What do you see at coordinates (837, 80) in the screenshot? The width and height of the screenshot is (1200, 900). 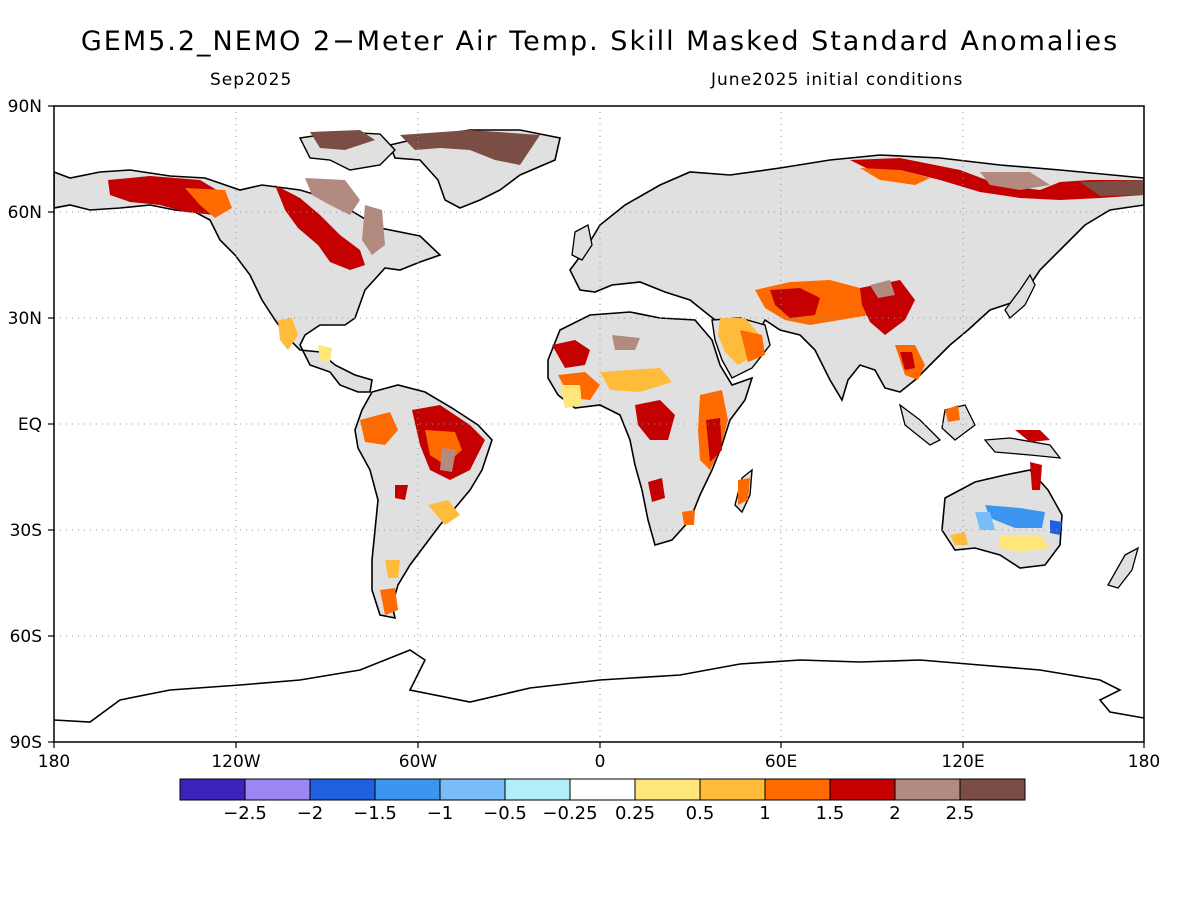 I see `initial-conditions-label: June2025 initial conditions` at bounding box center [837, 80].